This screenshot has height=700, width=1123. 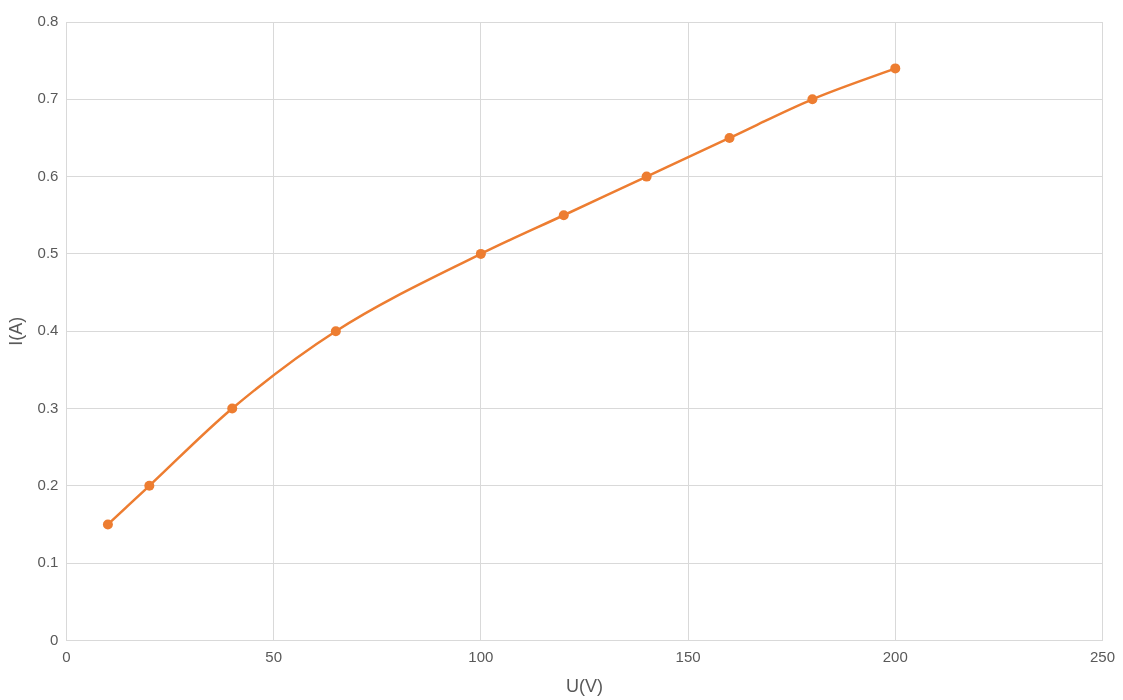 I want to click on y-axis-title: I(A), so click(x=15, y=331).